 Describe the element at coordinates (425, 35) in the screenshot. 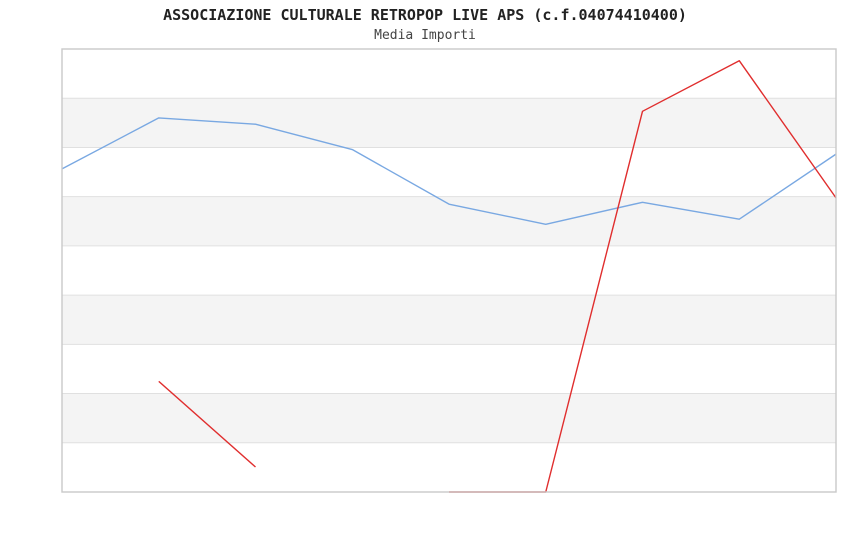

I see `chart-subtitle: Media Importi` at that location.